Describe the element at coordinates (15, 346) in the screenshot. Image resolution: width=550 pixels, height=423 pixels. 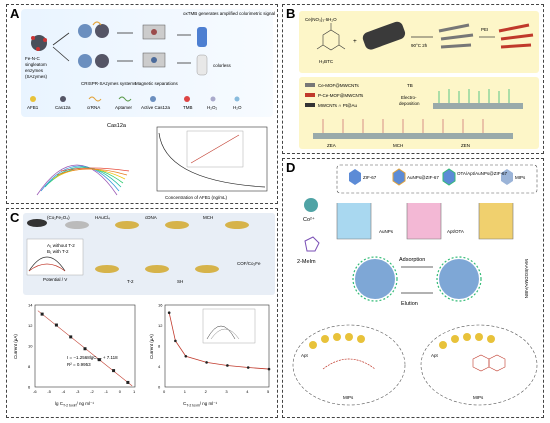
I see `plot1-ylabel: Current (μA)` at that location.